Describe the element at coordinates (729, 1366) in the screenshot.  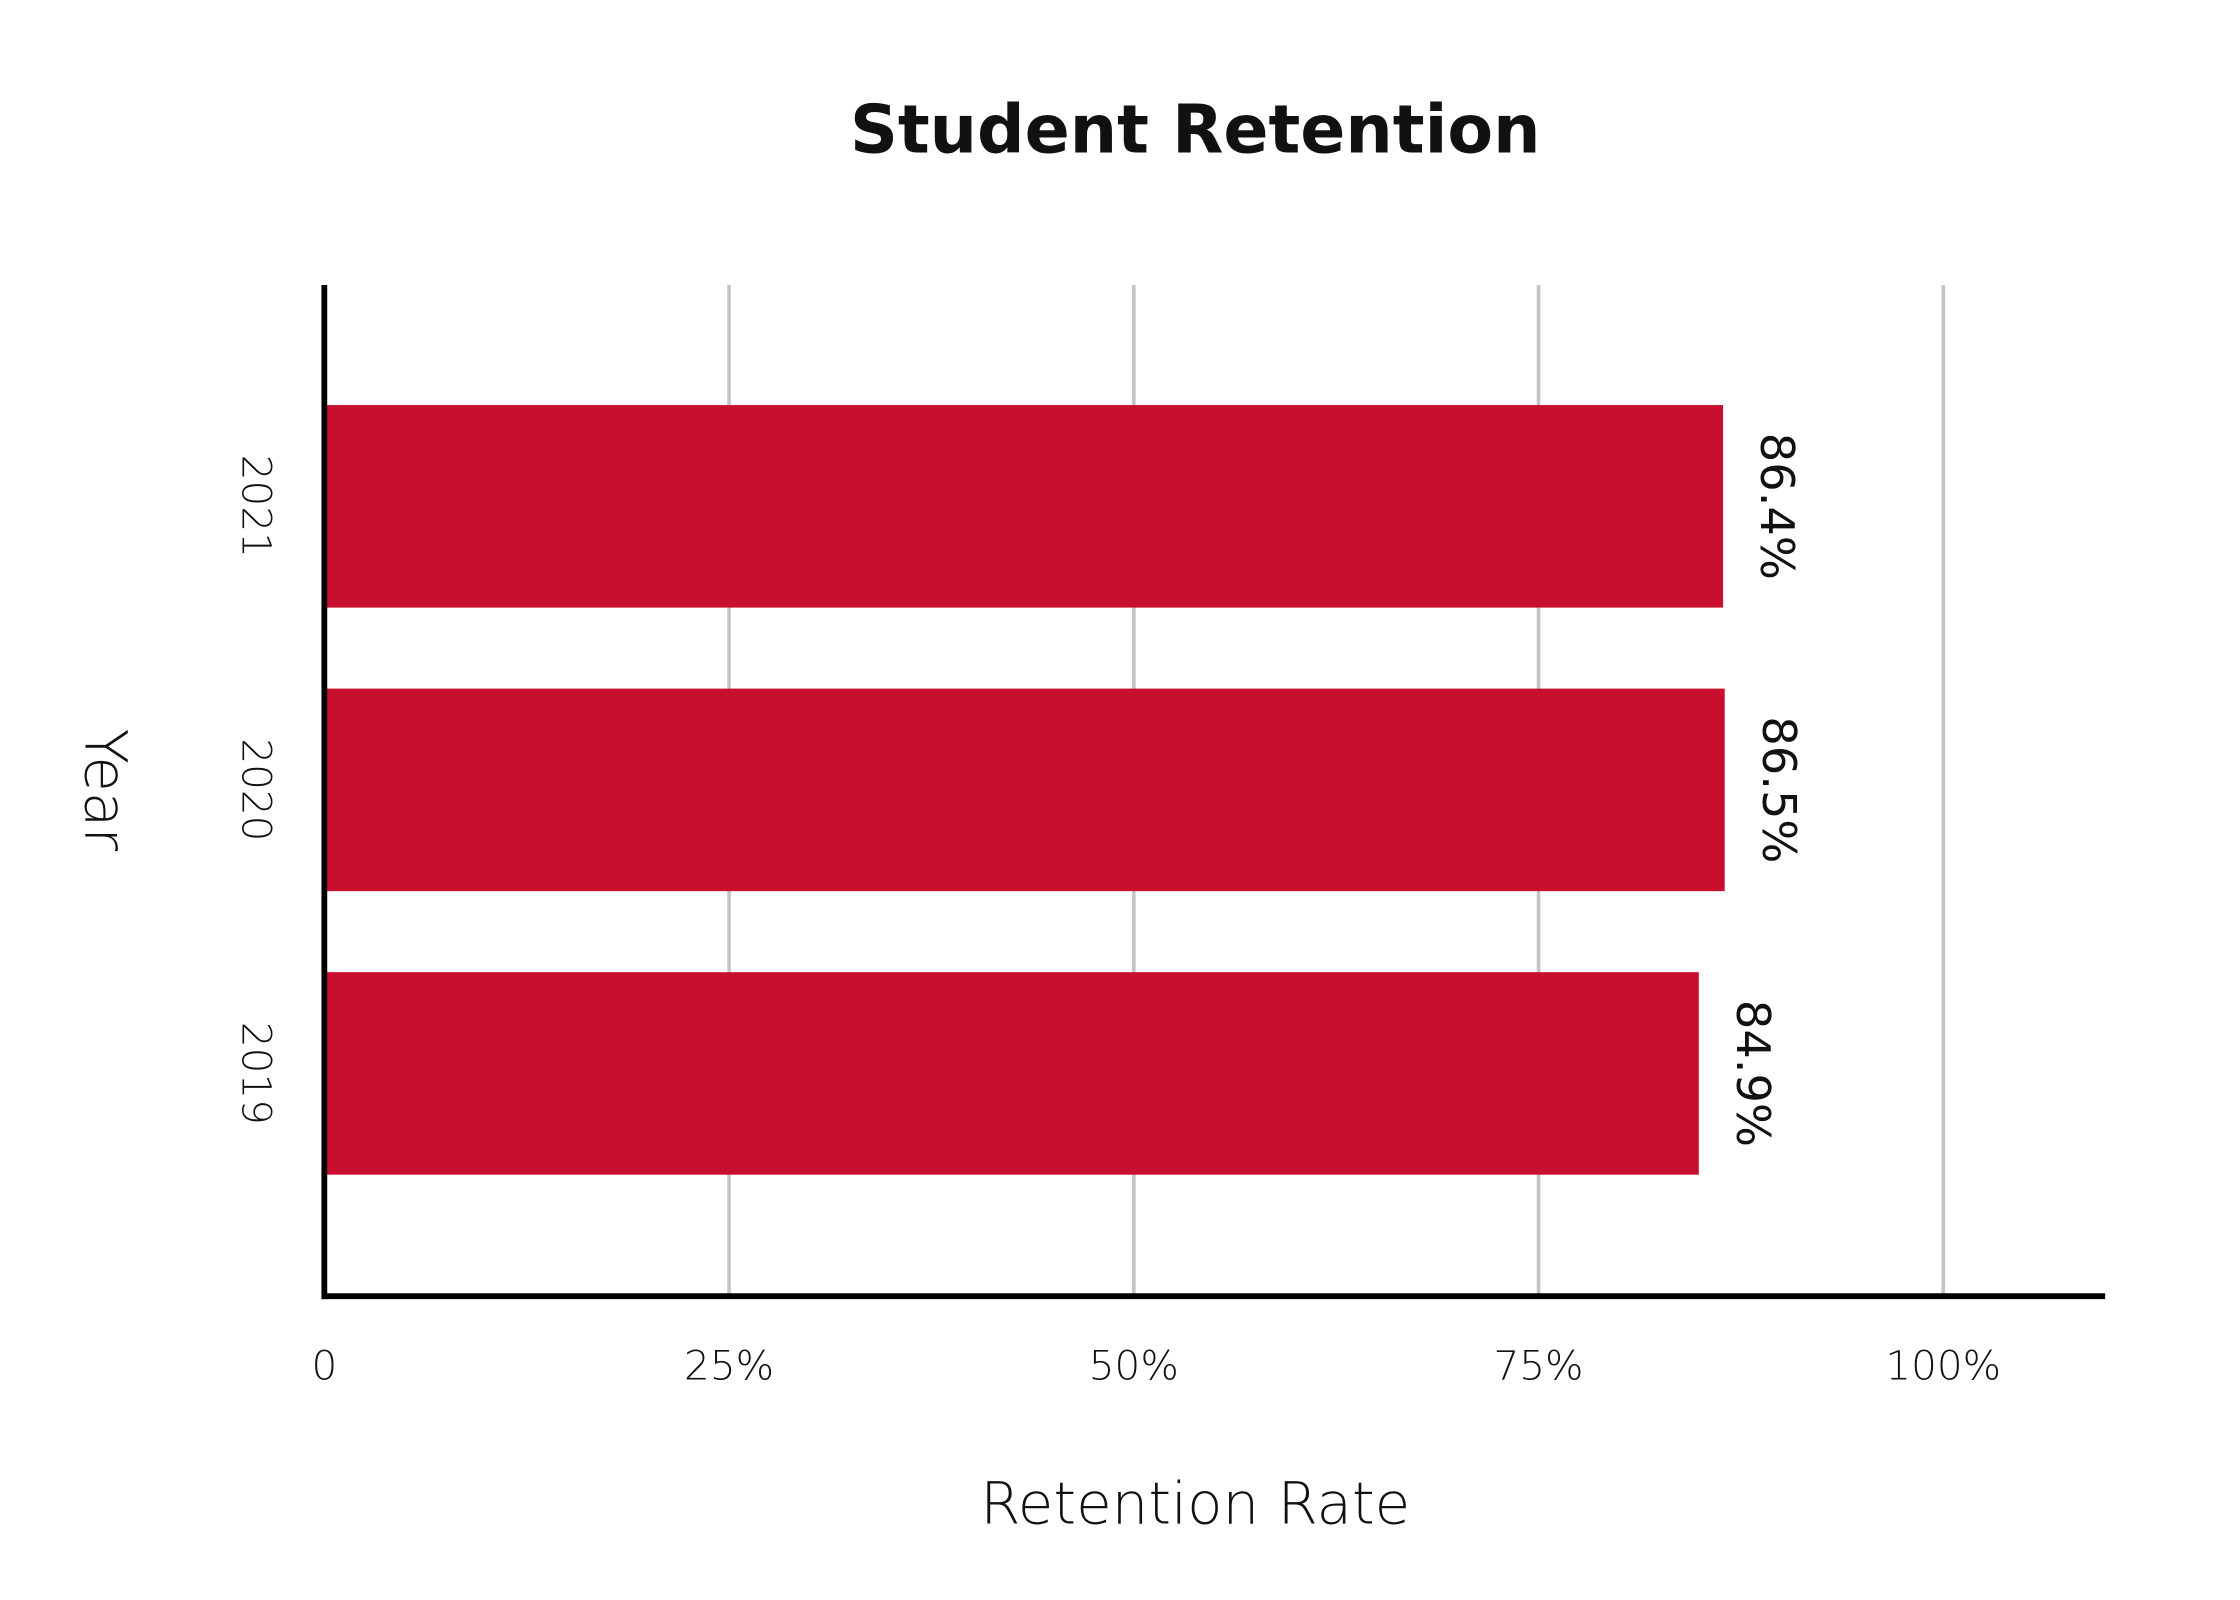
I see `x-tick-label: 25%` at that location.